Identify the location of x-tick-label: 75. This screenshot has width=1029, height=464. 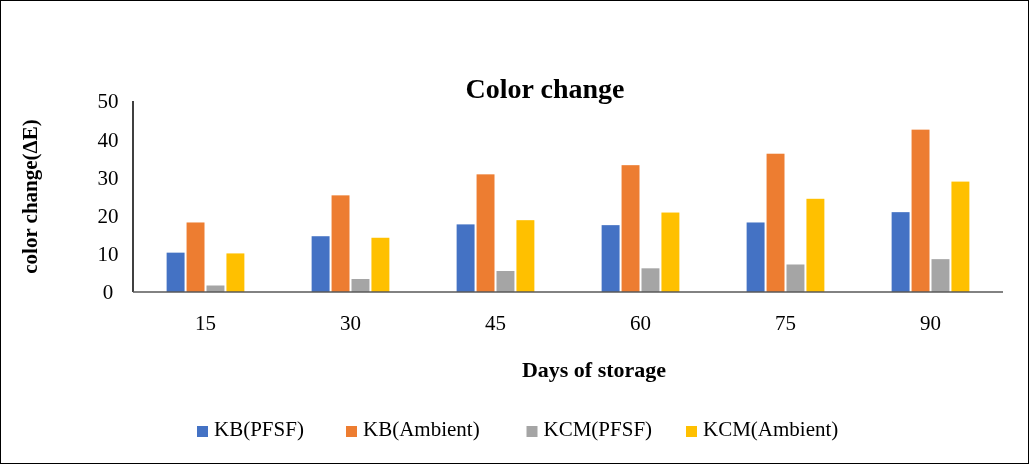
(785, 323).